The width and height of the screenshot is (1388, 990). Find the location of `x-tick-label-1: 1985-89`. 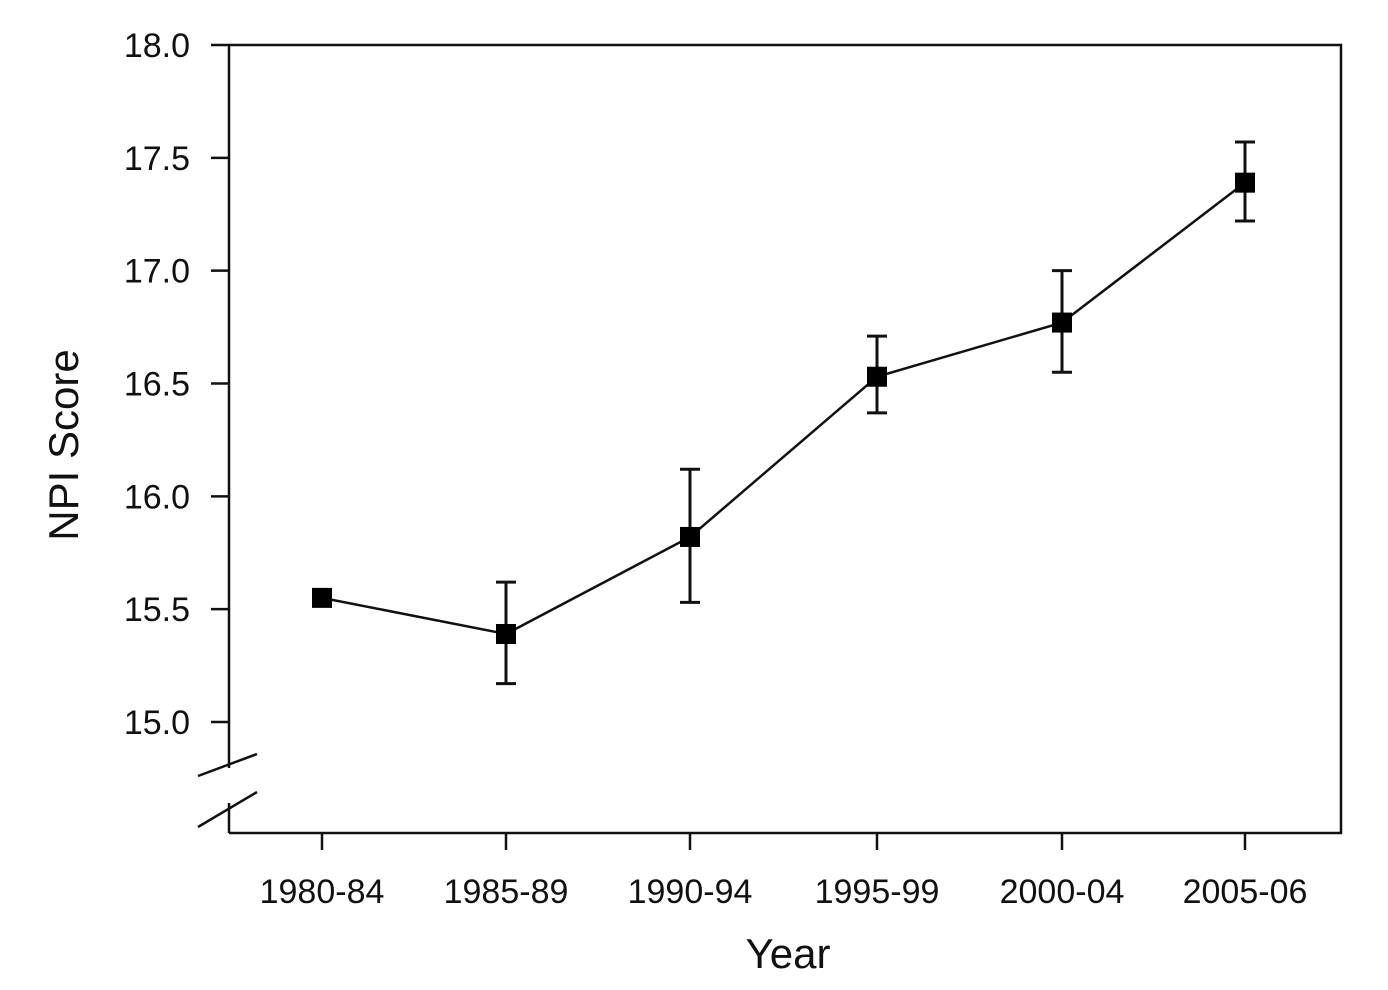

x-tick-label-1: 1985-89 is located at coordinates (506, 892).